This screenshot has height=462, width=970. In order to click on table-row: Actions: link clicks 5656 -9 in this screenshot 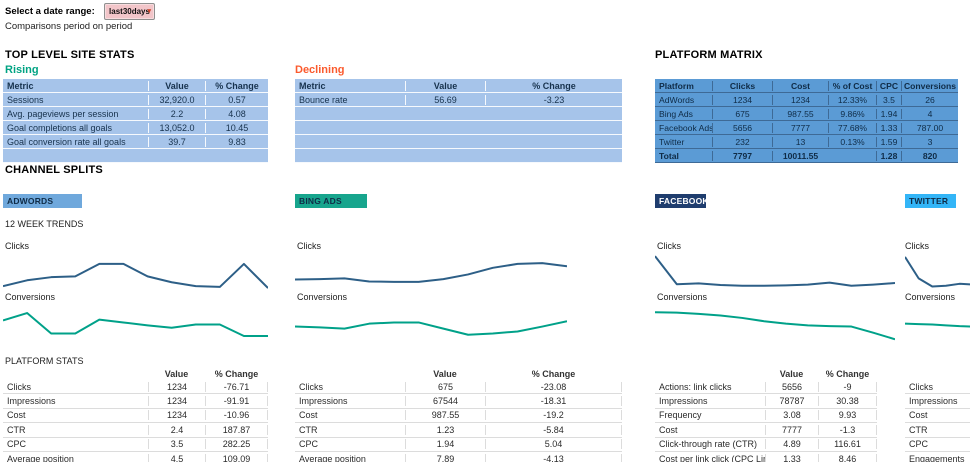, I will do `click(766, 387)`.